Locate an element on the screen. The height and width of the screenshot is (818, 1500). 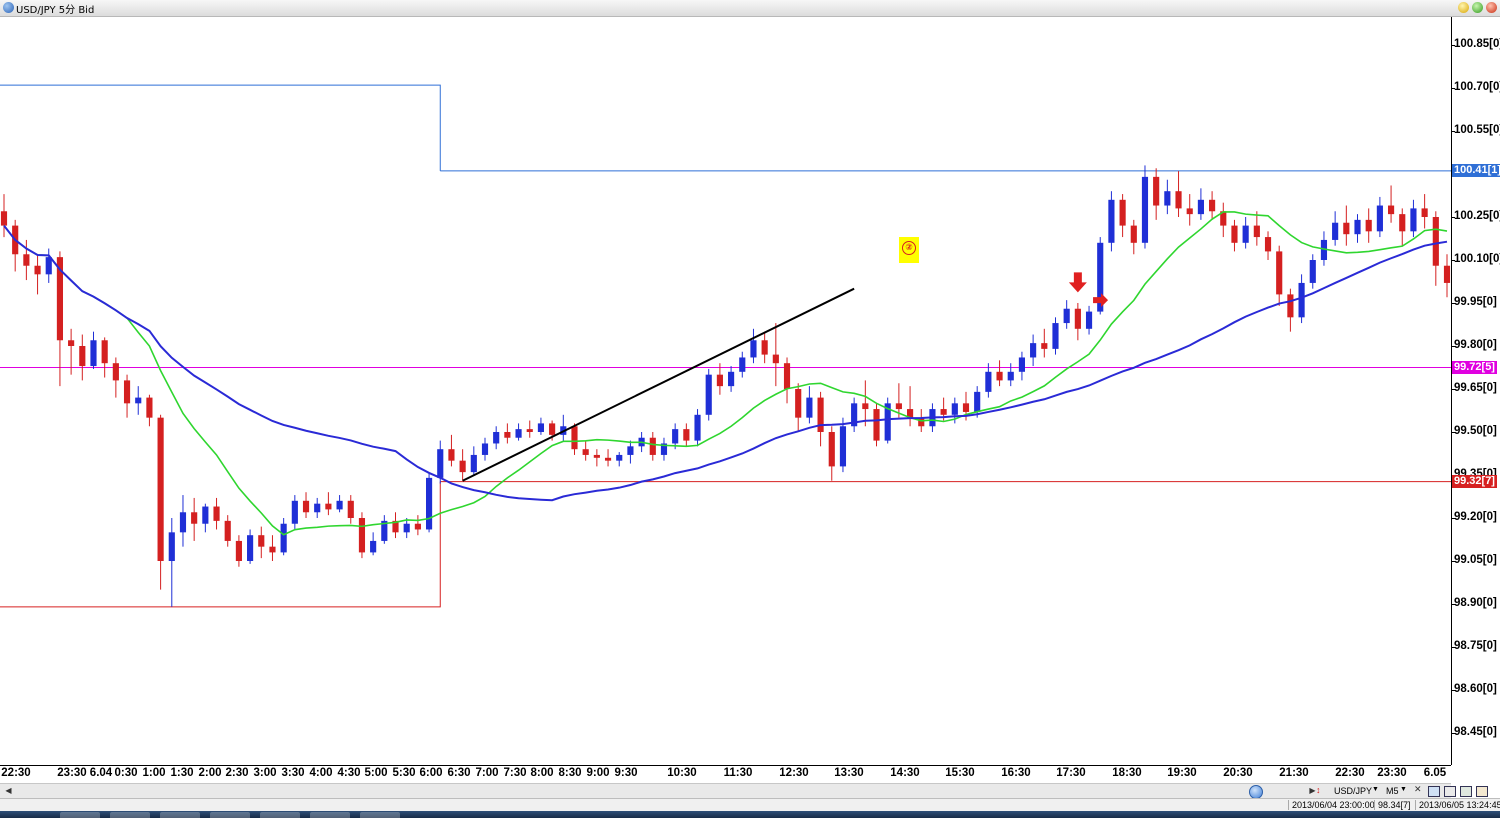
status-range-start: 2013/06/04 23:00:00 is located at coordinates (1331, 805).